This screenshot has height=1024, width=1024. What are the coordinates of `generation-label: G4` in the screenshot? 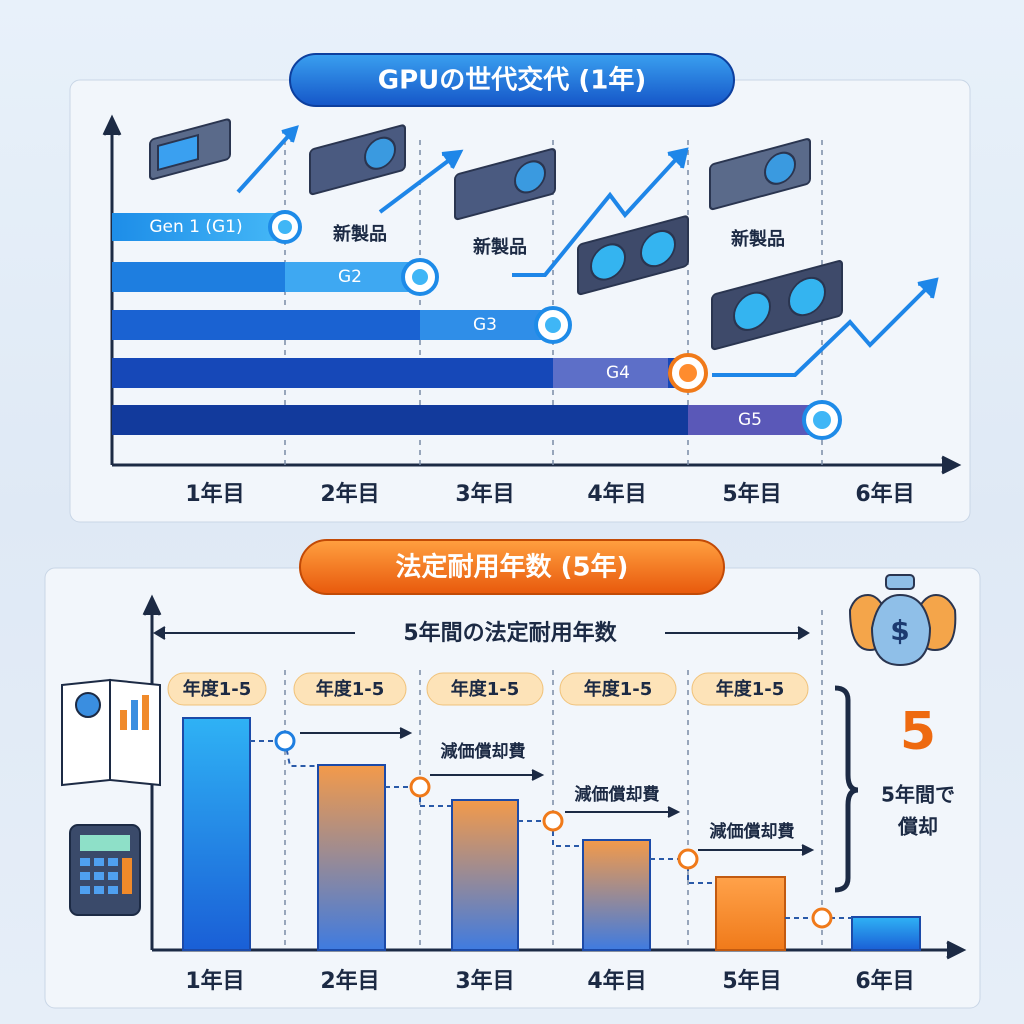 It's located at (618, 373).